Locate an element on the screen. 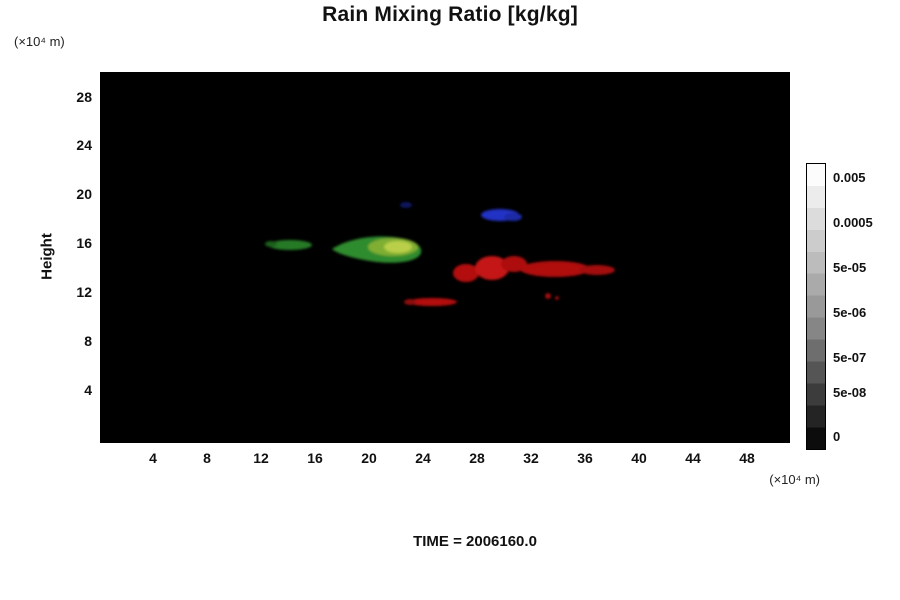 The width and height of the screenshot is (900, 600). colorbar-label-0.0005: 0.0005 is located at coordinates (853, 222).